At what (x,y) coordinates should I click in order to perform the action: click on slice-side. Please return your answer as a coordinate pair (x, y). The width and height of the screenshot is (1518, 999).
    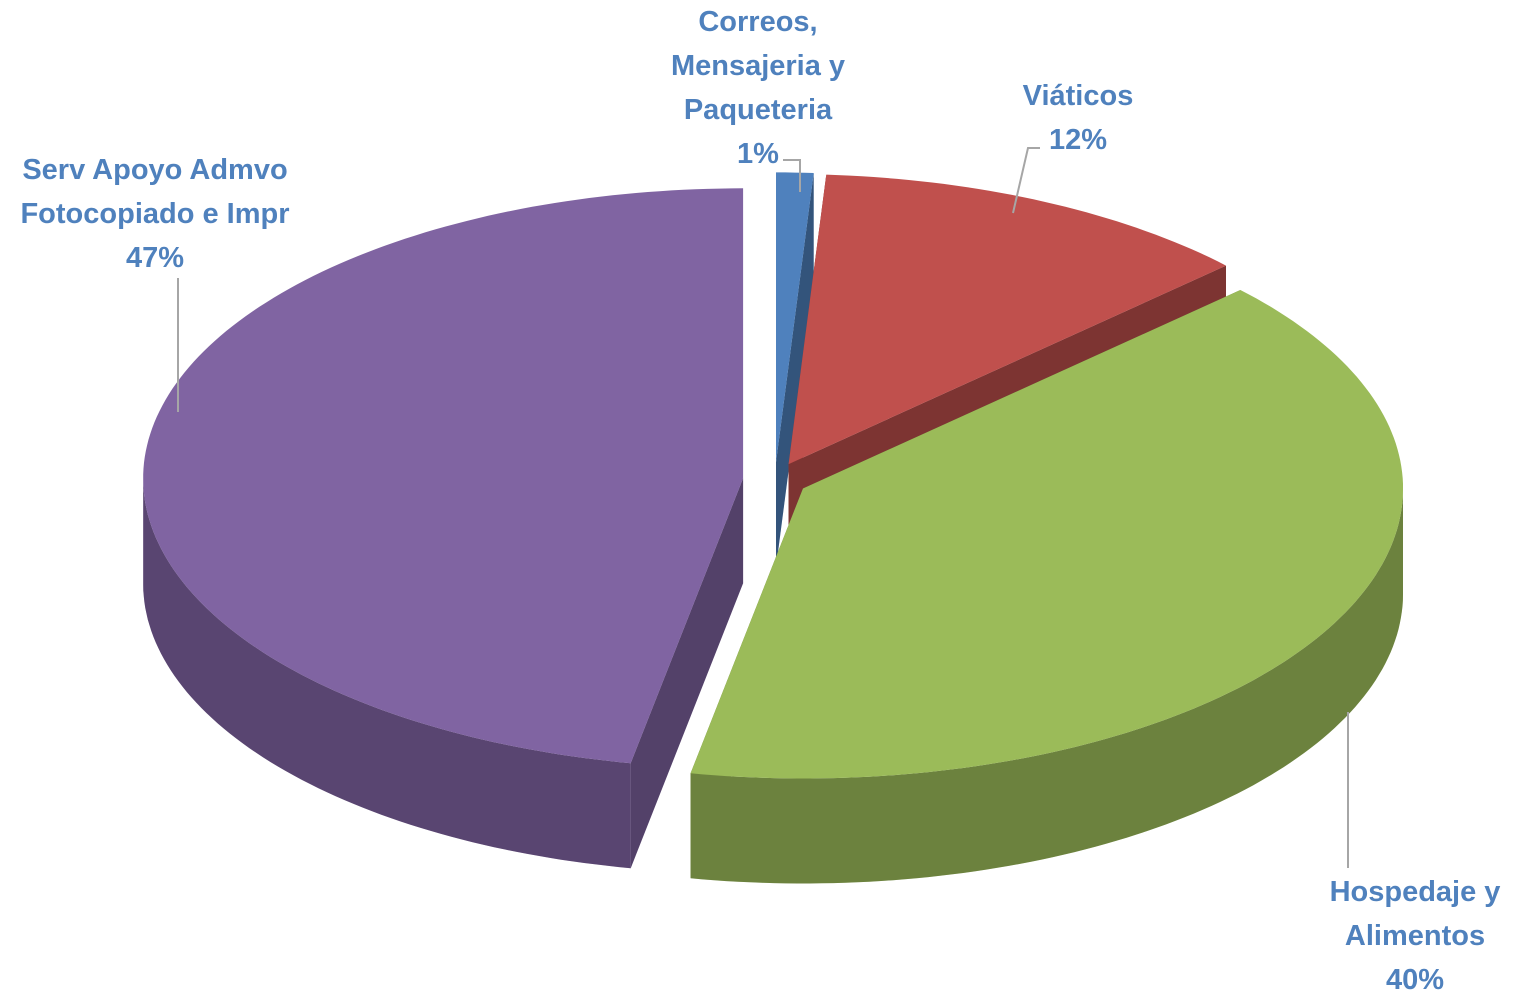
    Looking at the image, I should click on (387, 671).